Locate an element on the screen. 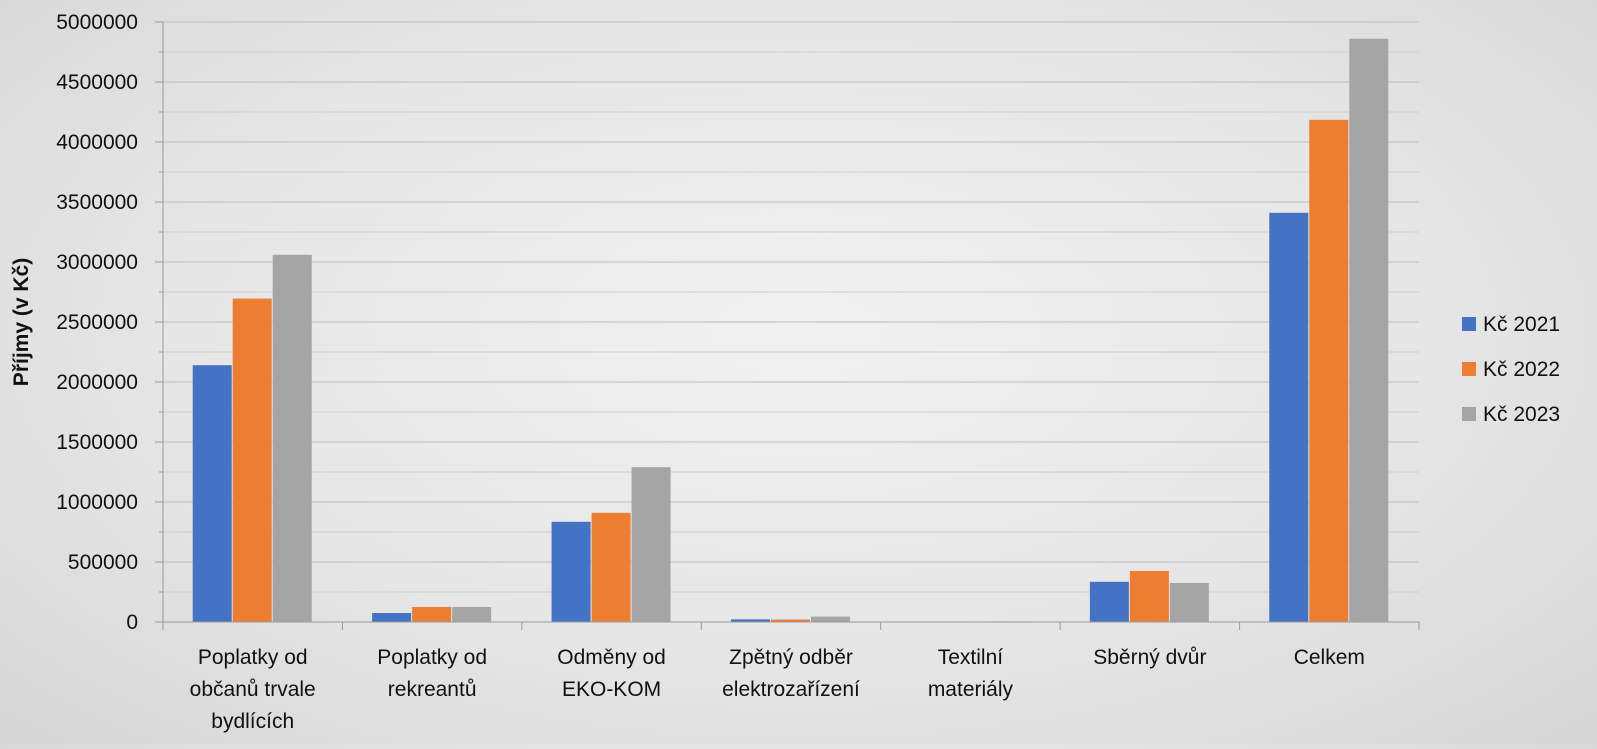 Image resolution: width=1597 pixels, height=749 pixels. x-tick-label: Poplatky od rekreantů is located at coordinates (432, 673).